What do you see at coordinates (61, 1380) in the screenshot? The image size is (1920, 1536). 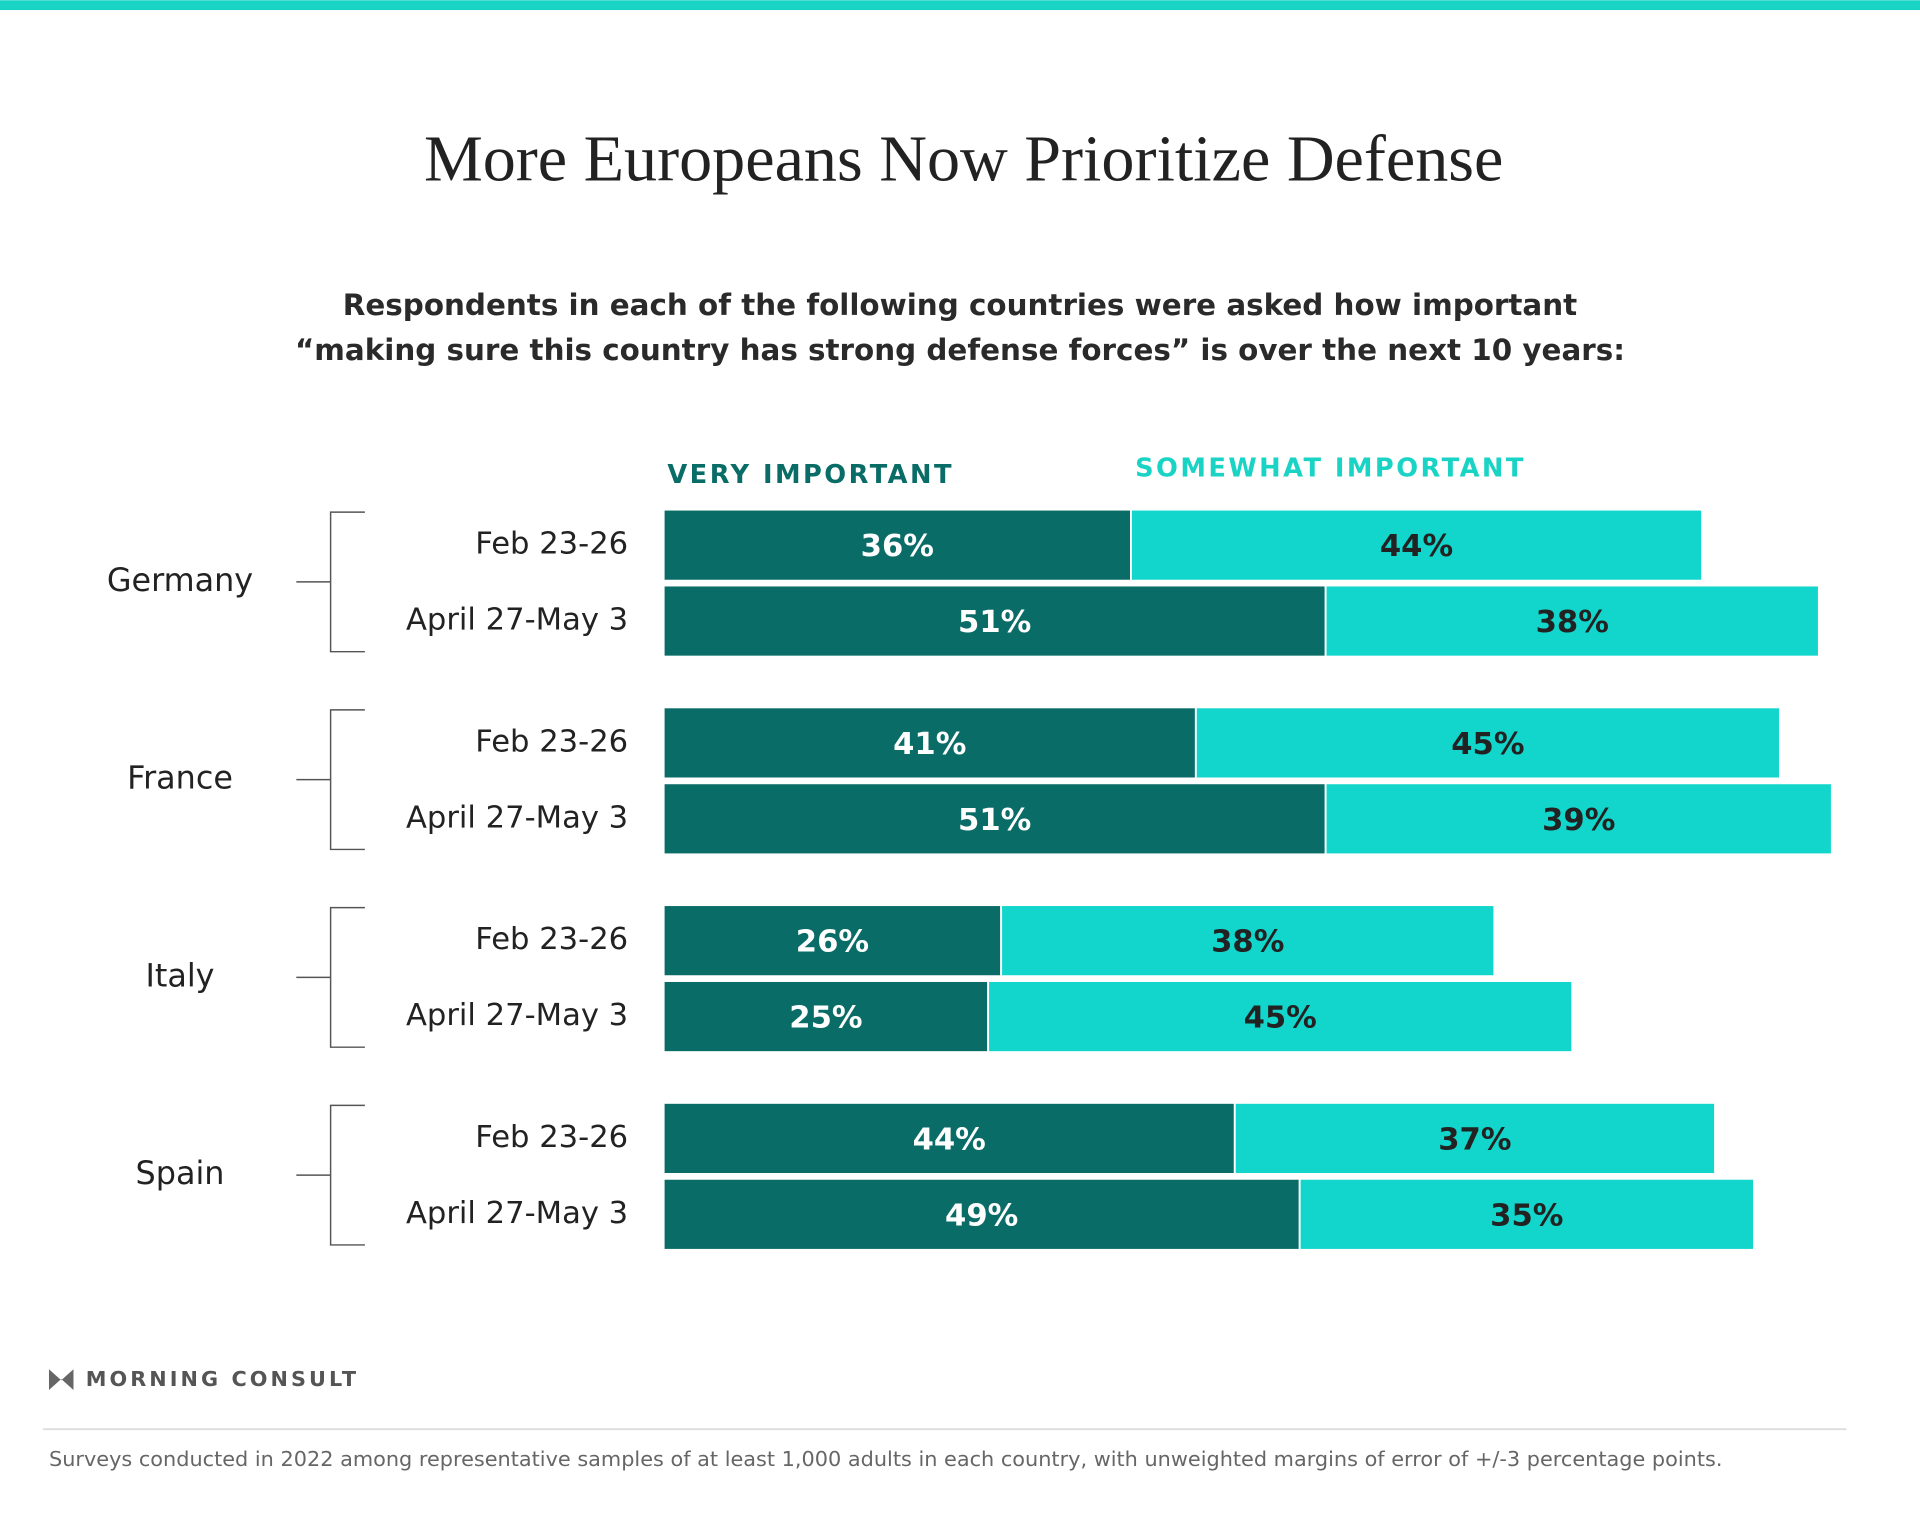 I see `brand-logo` at bounding box center [61, 1380].